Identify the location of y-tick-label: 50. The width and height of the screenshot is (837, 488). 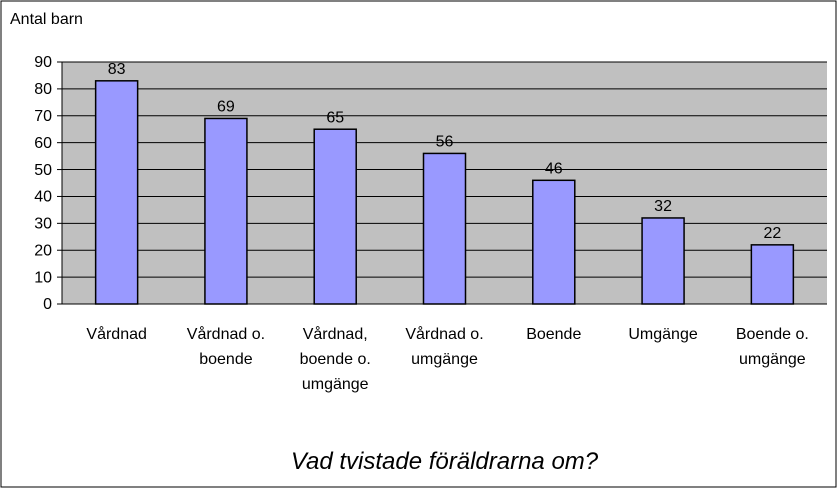
(43, 170).